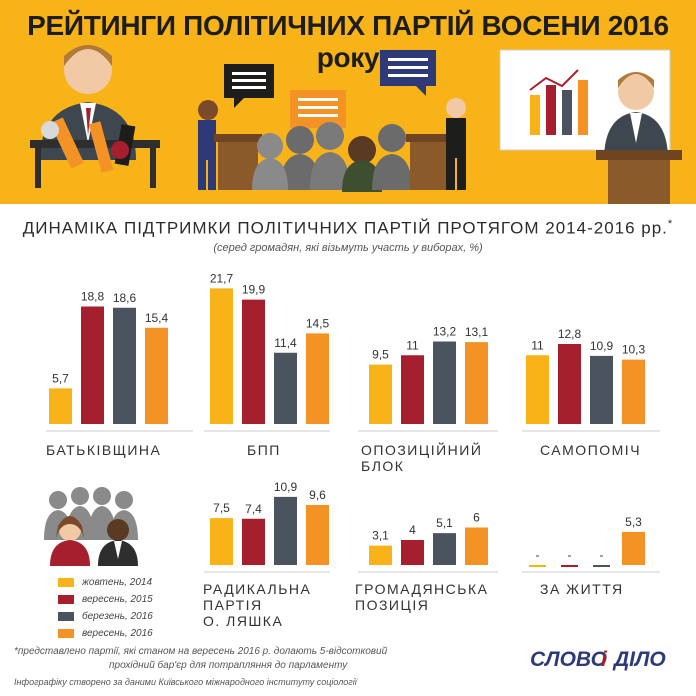  What do you see at coordinates (264, 450) in the screenshot?
I see `group-label: БПП` at bounding box center [264, 450].